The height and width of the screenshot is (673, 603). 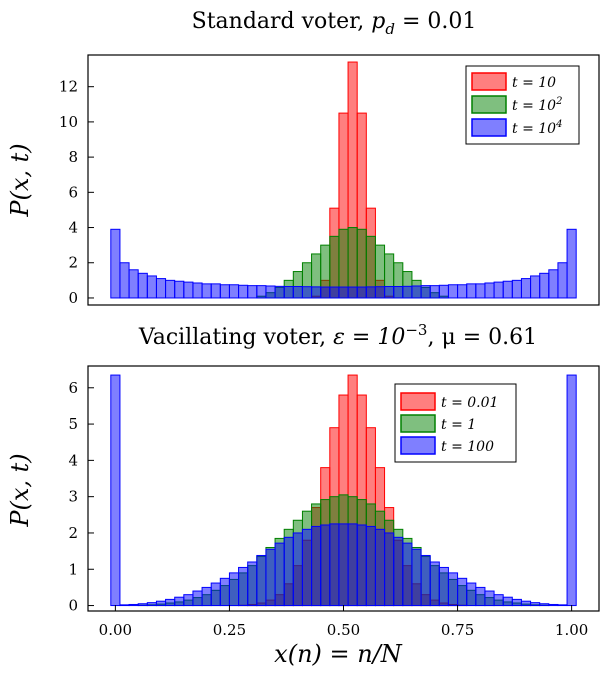 What do you see at coordinates (453, 291) in the screenshot?
I see `bar-p1-s3-b37` at bounding box center [453, 291].